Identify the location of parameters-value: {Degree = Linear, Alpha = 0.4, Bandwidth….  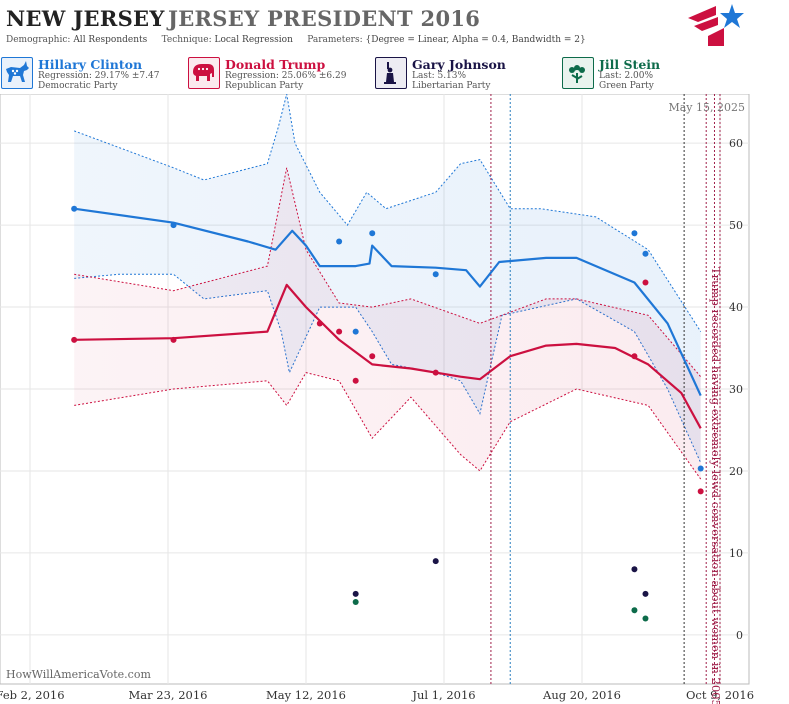
(475, 40).